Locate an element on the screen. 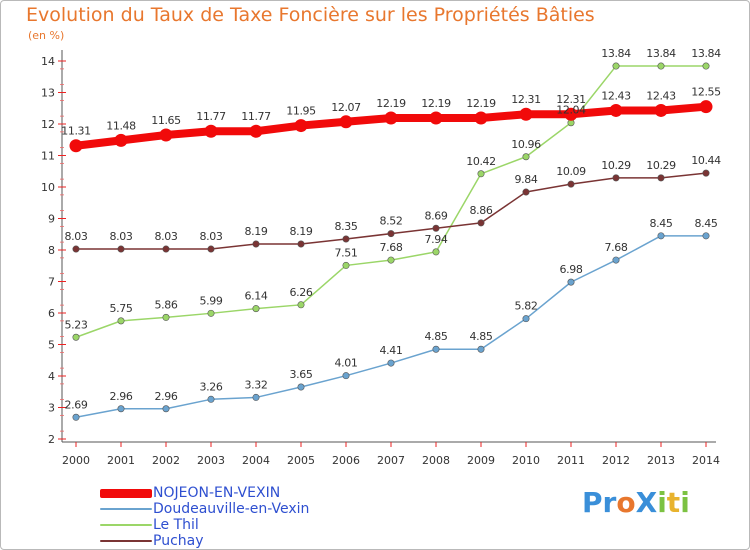 This screenshot has height=550, width=750. data-label-doudeauville-en-vexin: 5.82 is located at coordinates (526, 306).